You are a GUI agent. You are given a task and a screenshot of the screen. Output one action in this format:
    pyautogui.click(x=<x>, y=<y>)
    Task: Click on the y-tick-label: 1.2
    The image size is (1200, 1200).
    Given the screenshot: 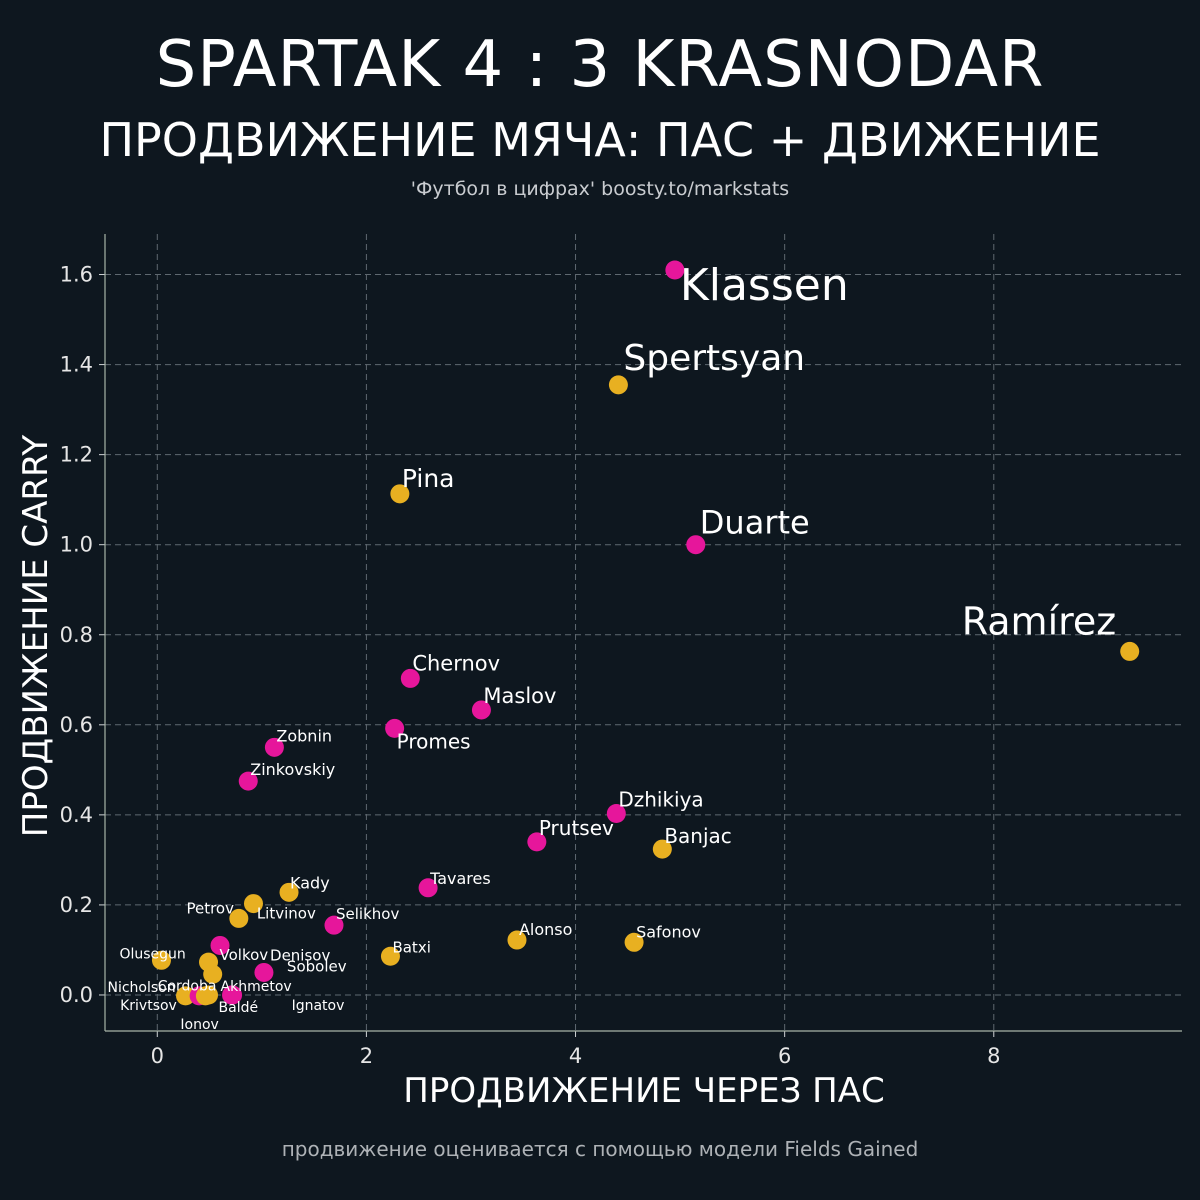 What is the action you would take?
    pyautogui.click(x=76, y=455)
    